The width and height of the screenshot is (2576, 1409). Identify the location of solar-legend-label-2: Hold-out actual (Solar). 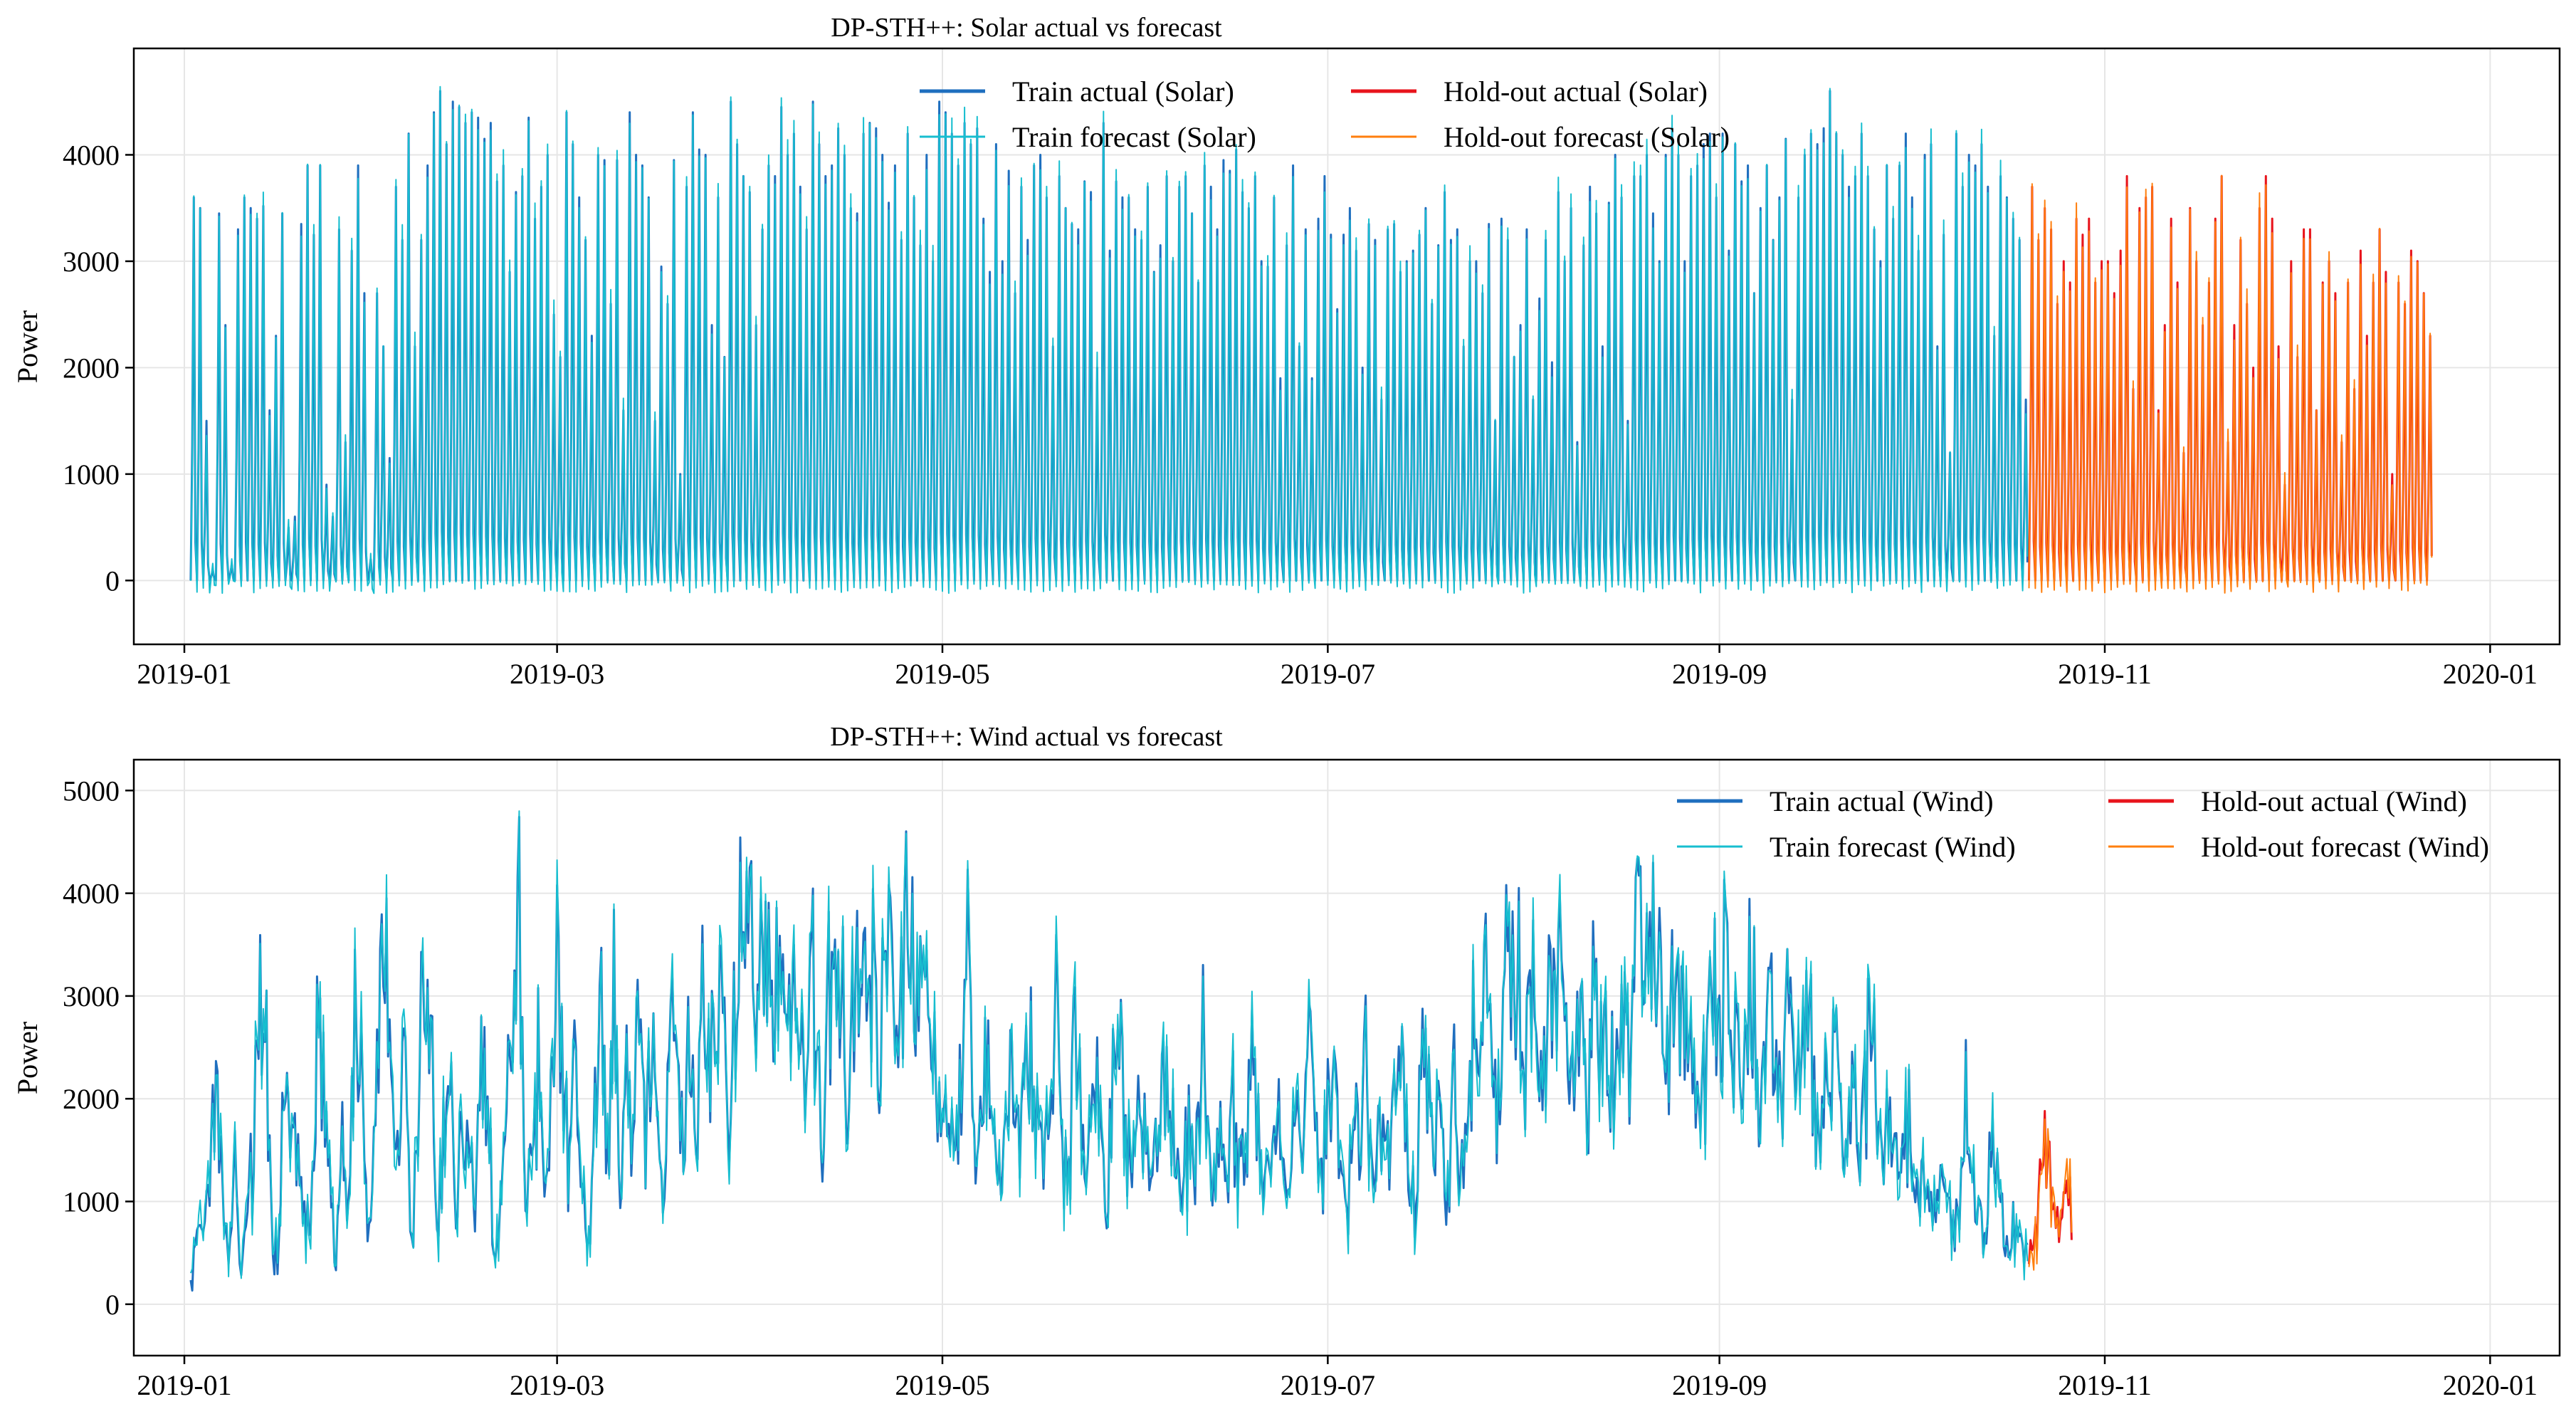
(1576, 91).